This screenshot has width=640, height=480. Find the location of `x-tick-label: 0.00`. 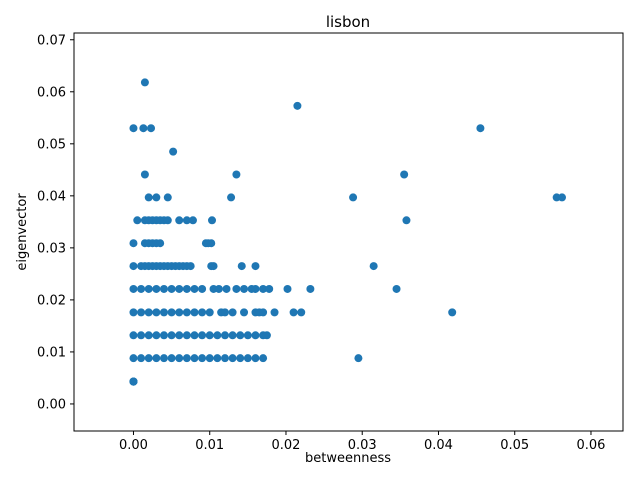

x-tick-label: 0.00 is located at coordinates (133, 445).